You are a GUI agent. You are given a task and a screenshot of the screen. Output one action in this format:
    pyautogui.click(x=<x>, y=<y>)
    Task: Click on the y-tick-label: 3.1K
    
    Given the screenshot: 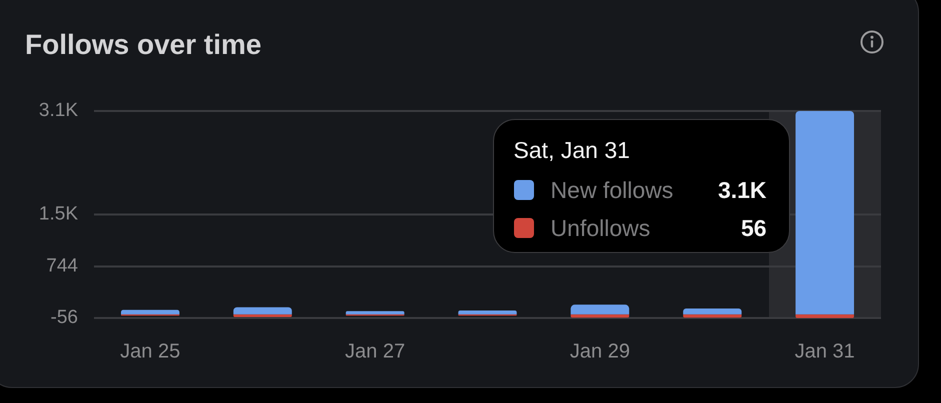 What is the action you would take?
    pyautogui.click(x=58, y=111)
    